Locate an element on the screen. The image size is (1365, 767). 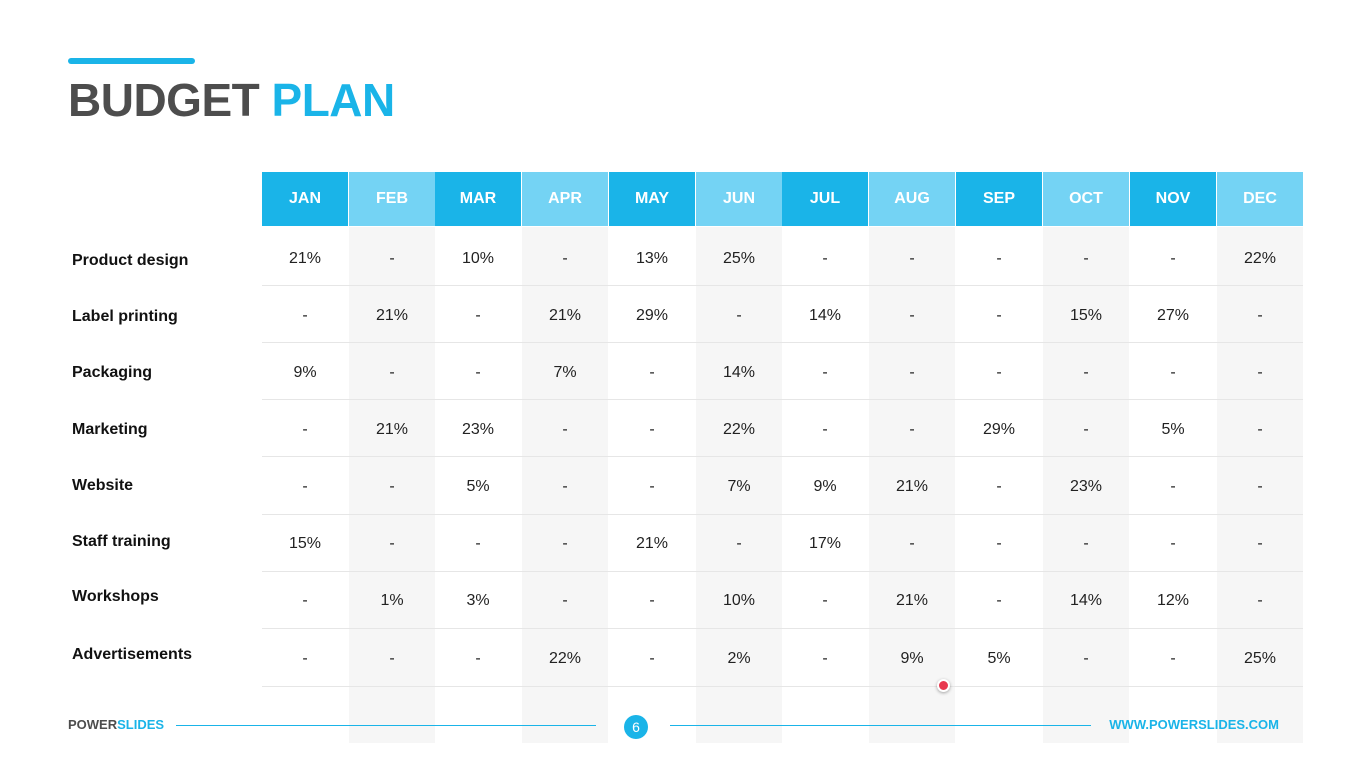
footer-url: WWW.POWERSLIDES.COM is located at coordinates (1194, 724).